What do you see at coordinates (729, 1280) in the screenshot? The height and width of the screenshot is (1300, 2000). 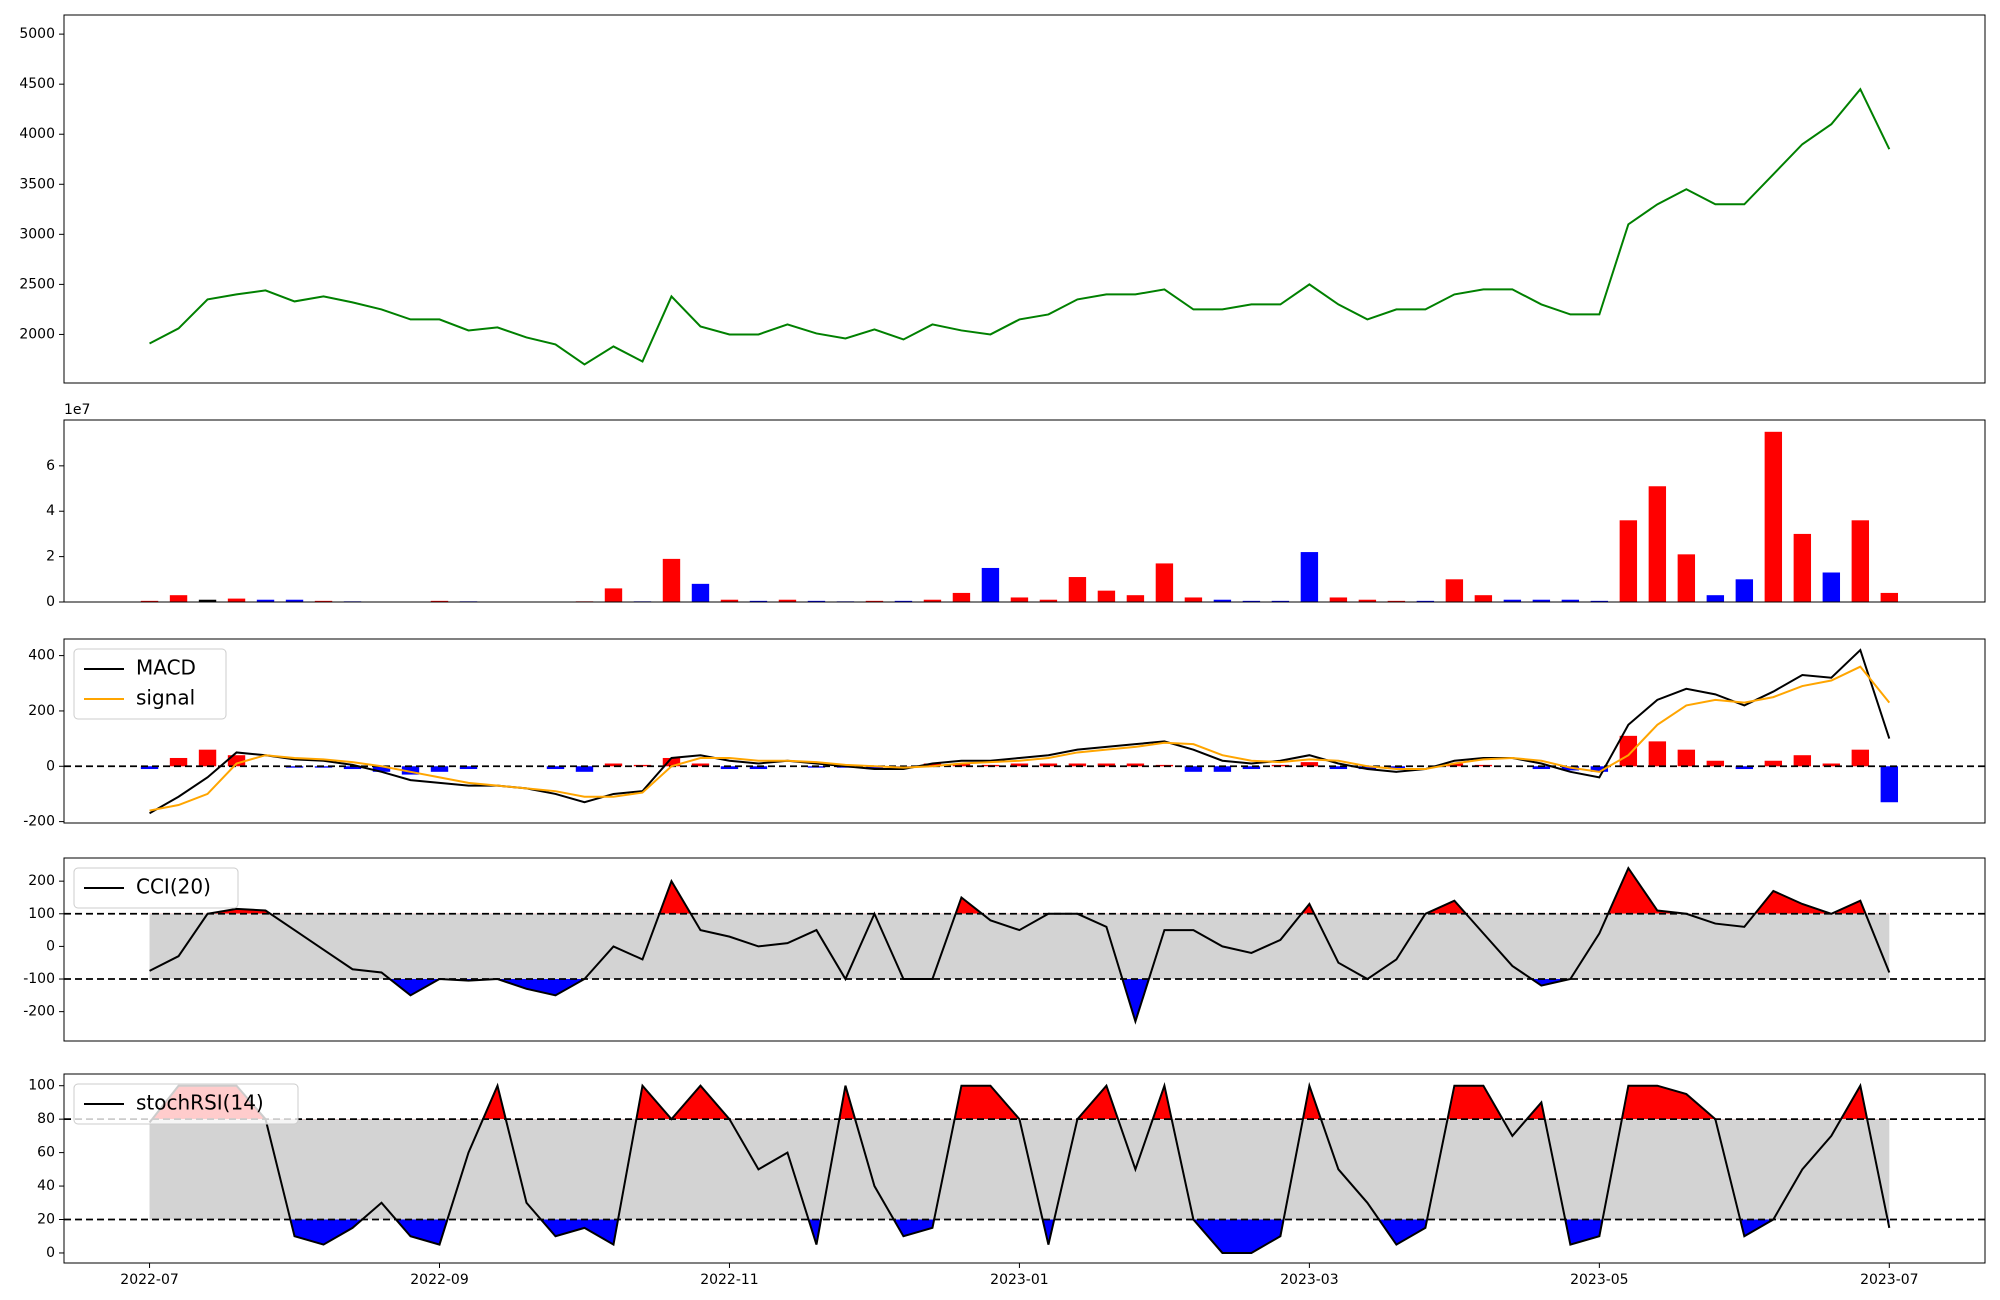 I see `x-tick-label: 2022-11` at bounding box center [729, 1280].